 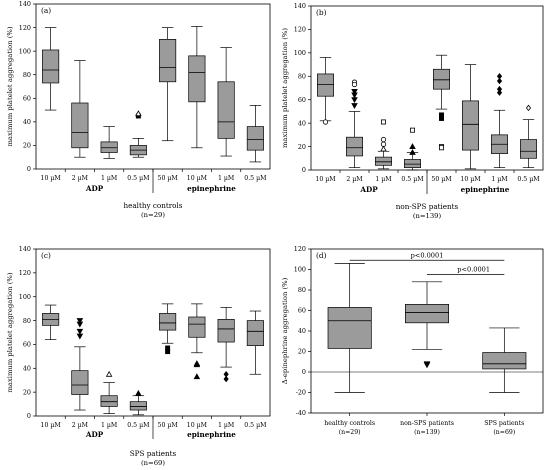 I want to click on panel-label: (d), so click(x=321, y=255).